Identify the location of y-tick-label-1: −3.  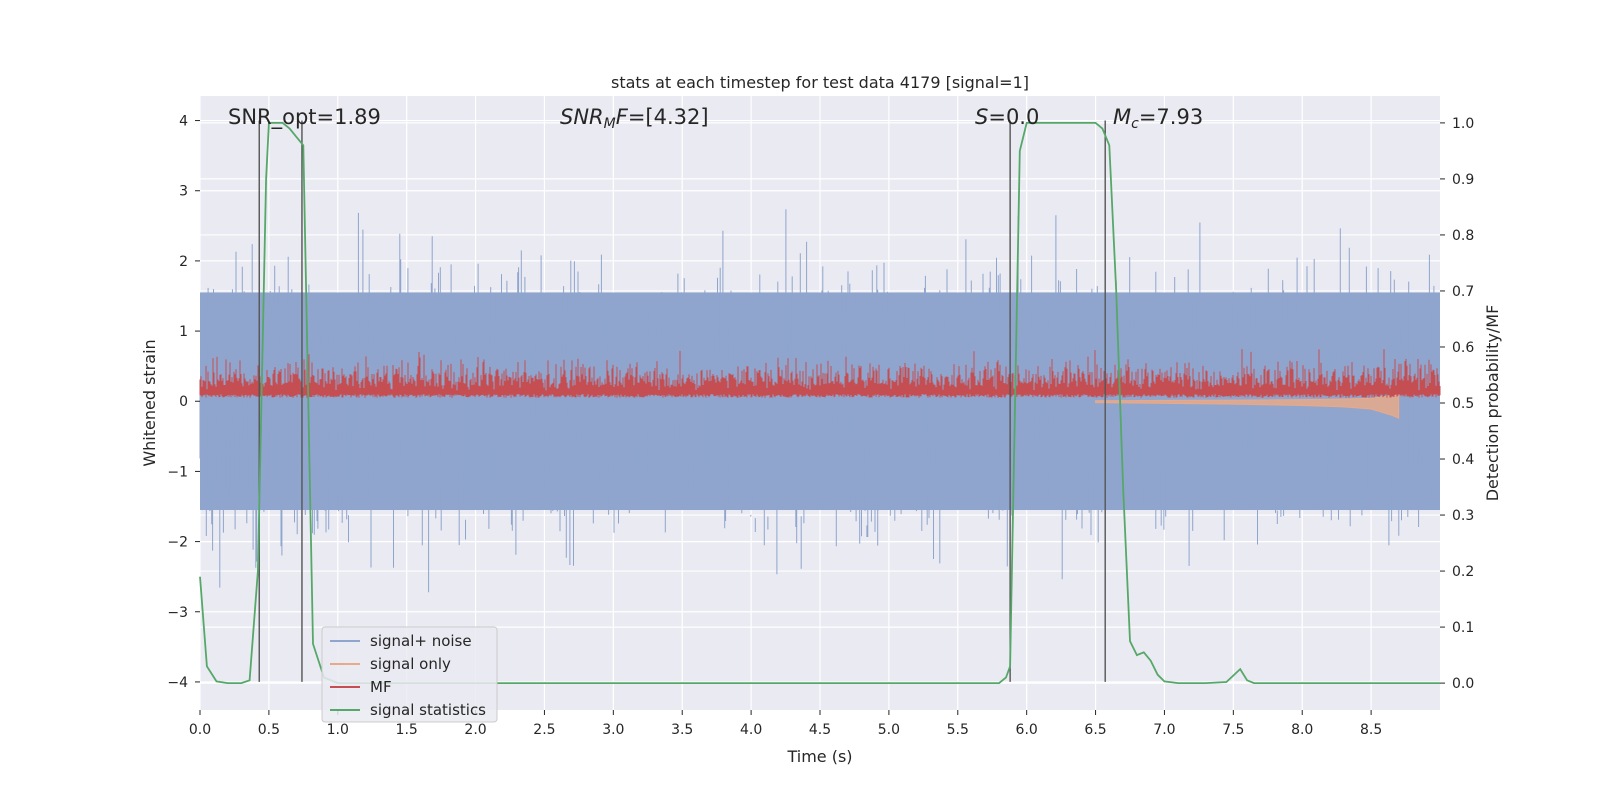
(177, 613).